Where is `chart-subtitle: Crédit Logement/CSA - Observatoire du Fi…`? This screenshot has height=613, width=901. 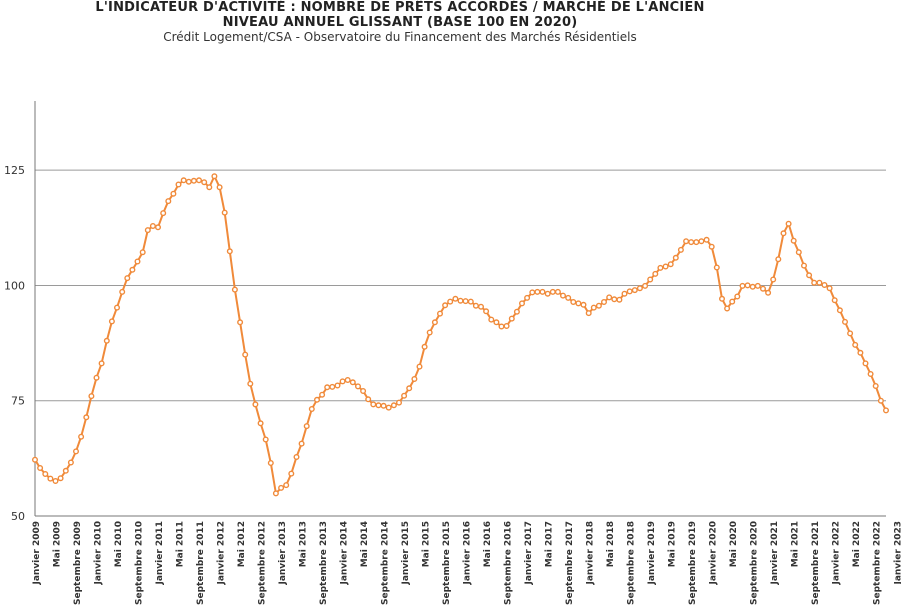 chart-subtitle: Crédit Logement/CSA - Observatoire du Fi… is located at coordinates (400, 37).